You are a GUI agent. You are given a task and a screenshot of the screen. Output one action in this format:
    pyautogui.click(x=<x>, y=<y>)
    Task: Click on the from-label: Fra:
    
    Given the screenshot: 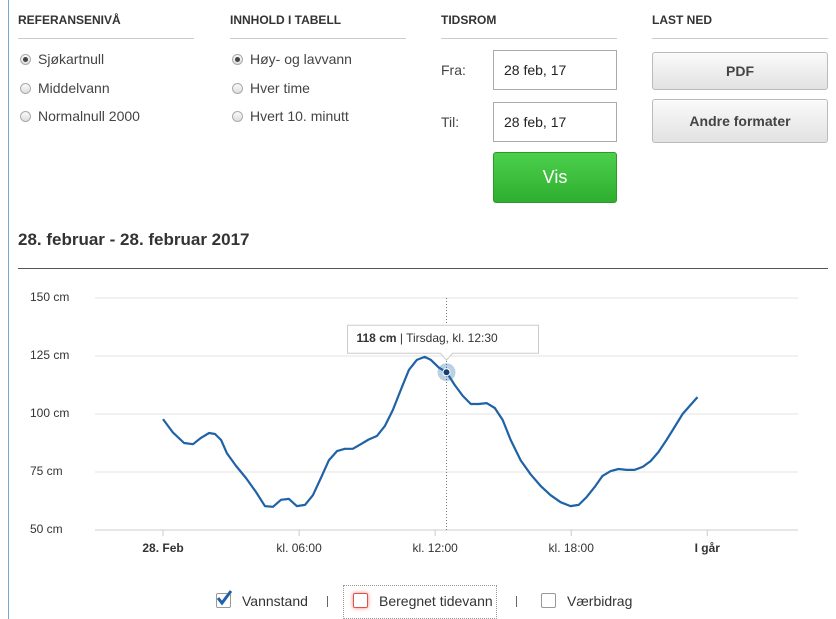 What is the action you would take?
    pyautogui.click(x=453, y=70)
    